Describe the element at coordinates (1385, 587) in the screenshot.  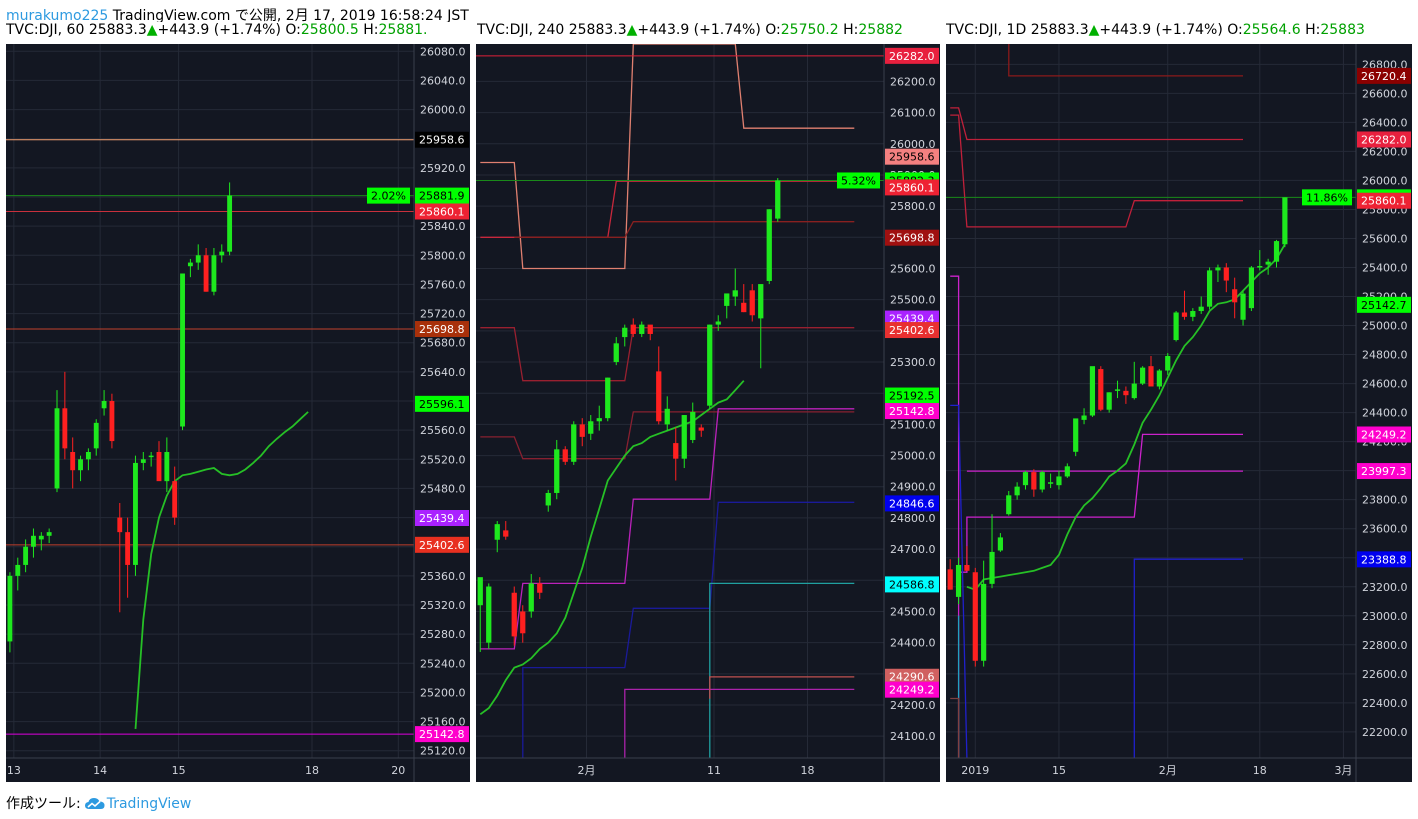
I see `y-tick-label: 23200.0` at that location.